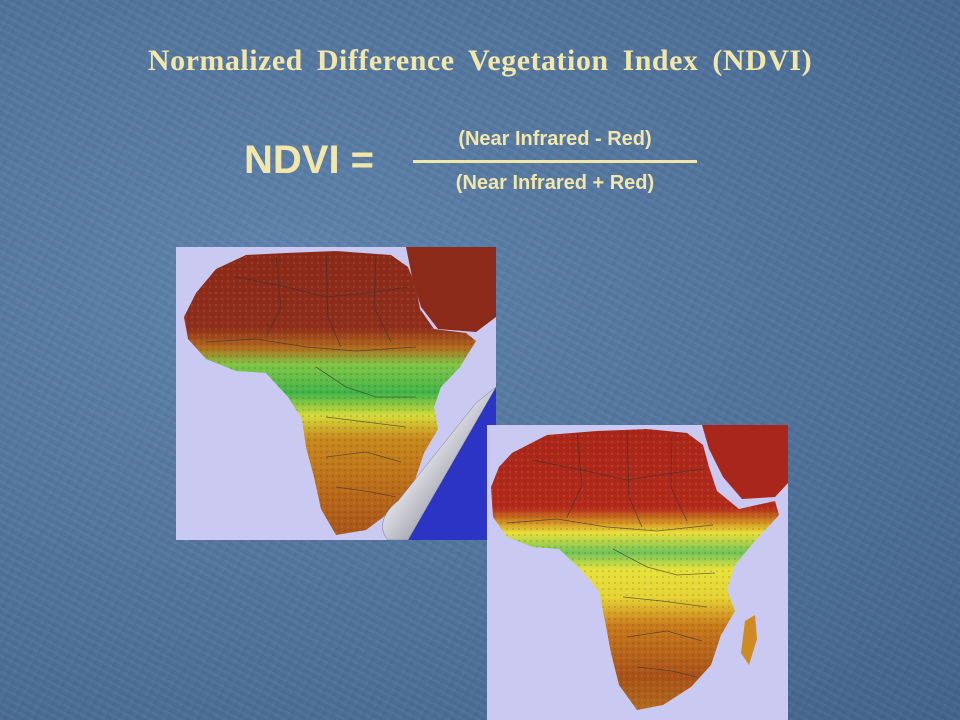 Image resolution: width=960 pixels, height=720 pixels. What do you see at coordinates (637, 572) in the screenshot?
I see `ndvi-map-africa-dry-season` at bounding box center [637, 572].